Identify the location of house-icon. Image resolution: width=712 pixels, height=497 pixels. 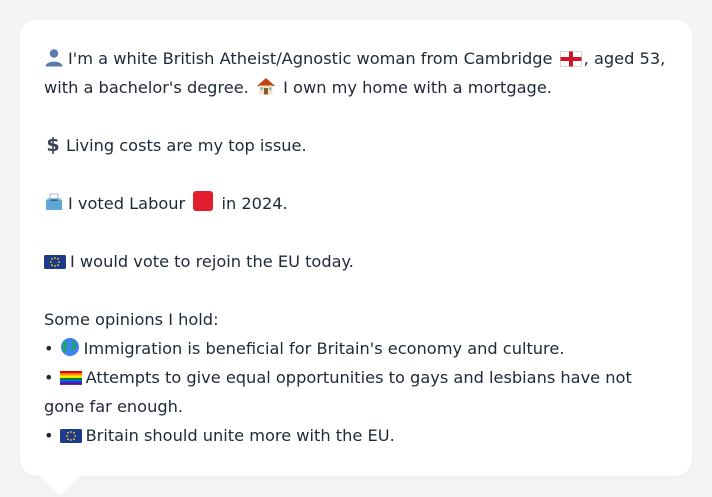
(266, 90).